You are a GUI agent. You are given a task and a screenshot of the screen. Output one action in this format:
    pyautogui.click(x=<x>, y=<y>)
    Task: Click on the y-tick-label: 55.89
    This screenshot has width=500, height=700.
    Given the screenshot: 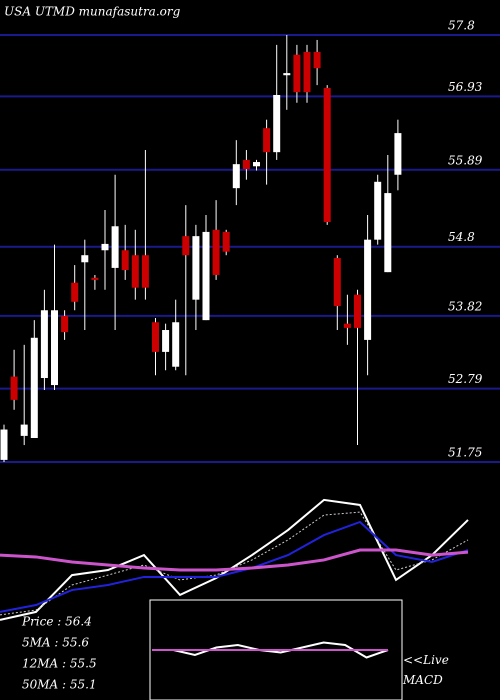 What is the action you would take?
    pyautogui.click(x=465, y=160)
    